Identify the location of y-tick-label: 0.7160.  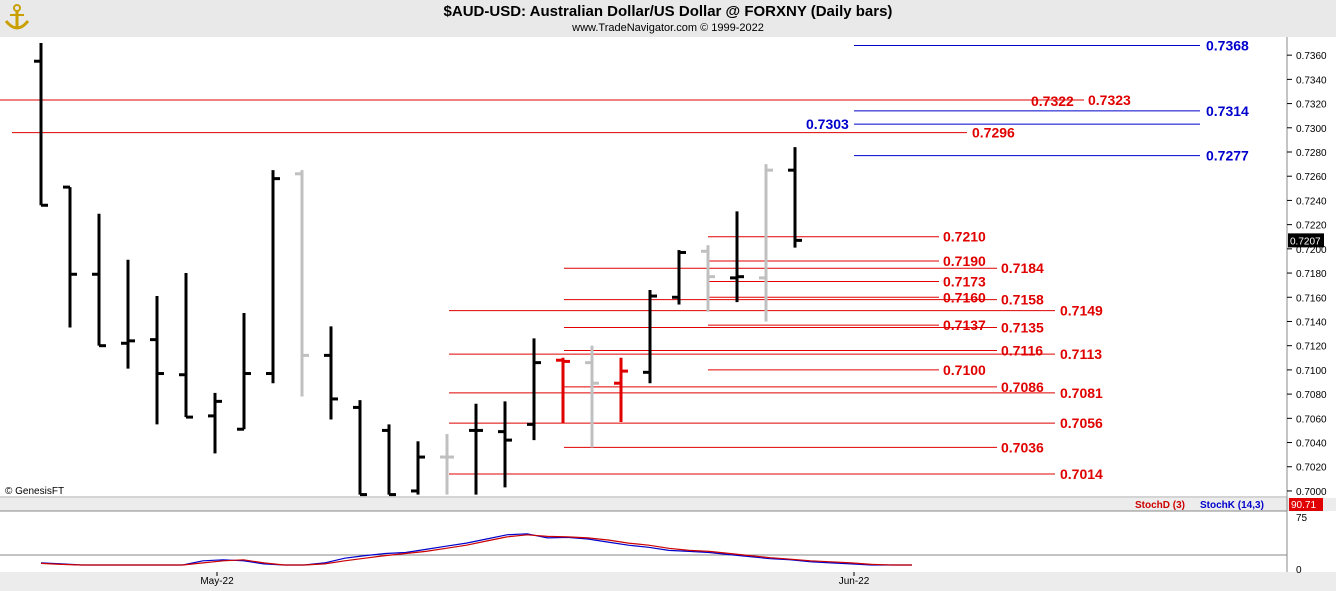
(1311, 298).